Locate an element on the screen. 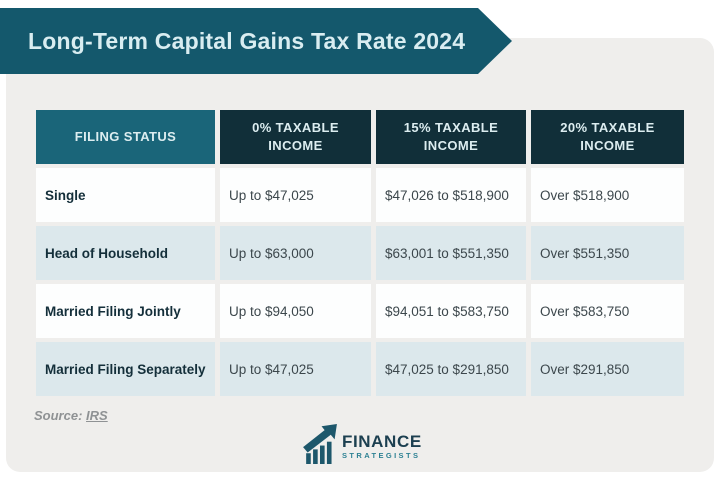 The image size is (720, 480). table-cell-hoh-15pct: $63,001 to $551,350 is located at coordinates (451, 253).